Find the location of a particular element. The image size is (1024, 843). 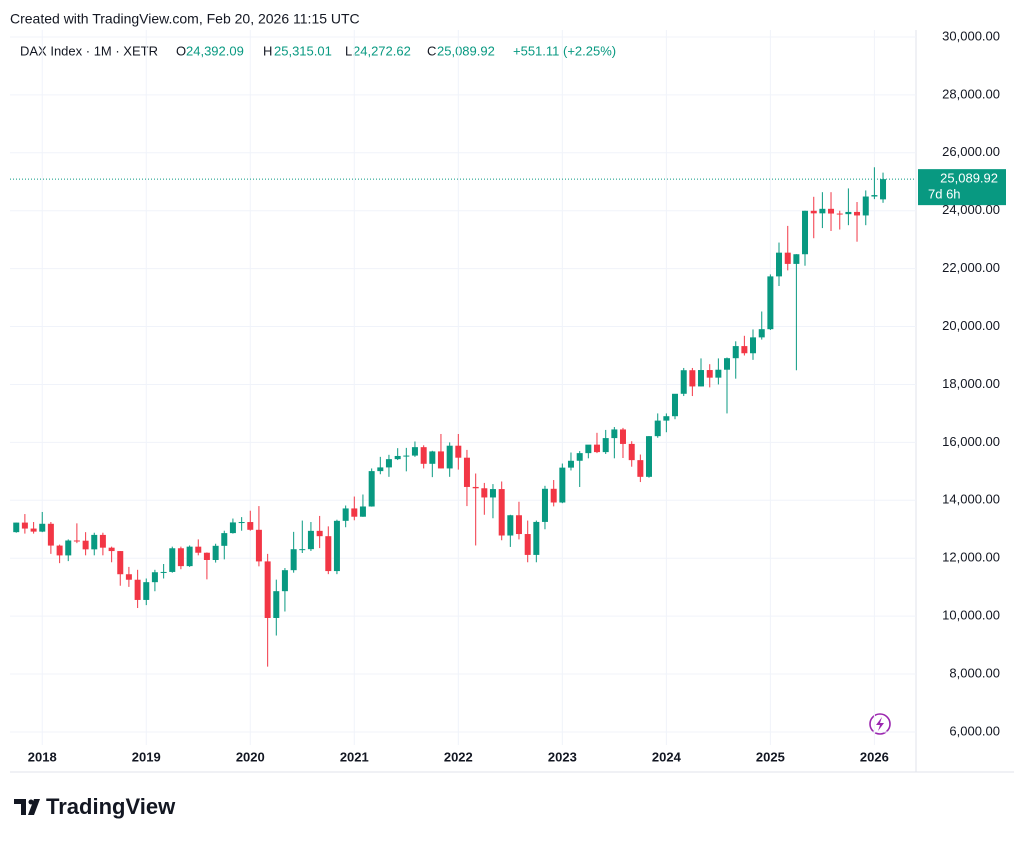

y-tick-label: 16,000.00 is located at coordinates (971, 441).